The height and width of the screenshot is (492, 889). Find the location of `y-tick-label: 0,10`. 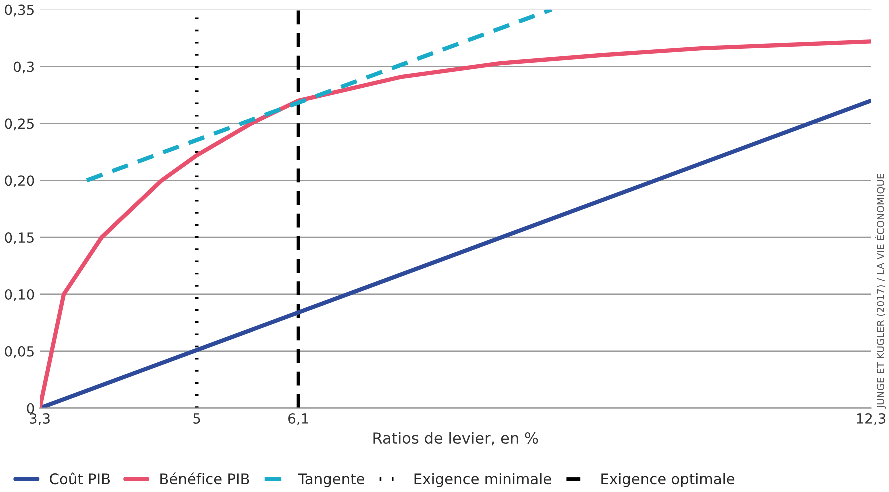

y-tick-label: 0,10 is located at coordinates (19, 295).